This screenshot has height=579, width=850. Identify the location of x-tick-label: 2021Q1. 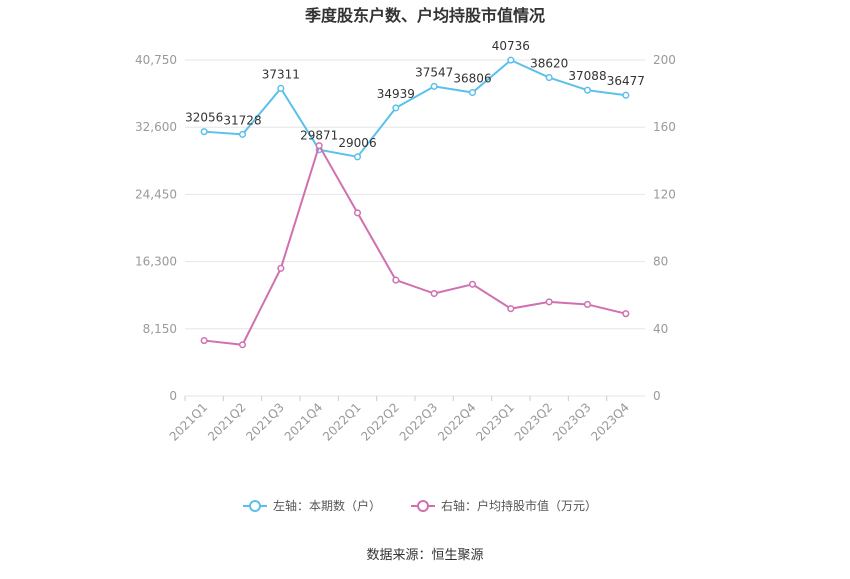
(189, 422).